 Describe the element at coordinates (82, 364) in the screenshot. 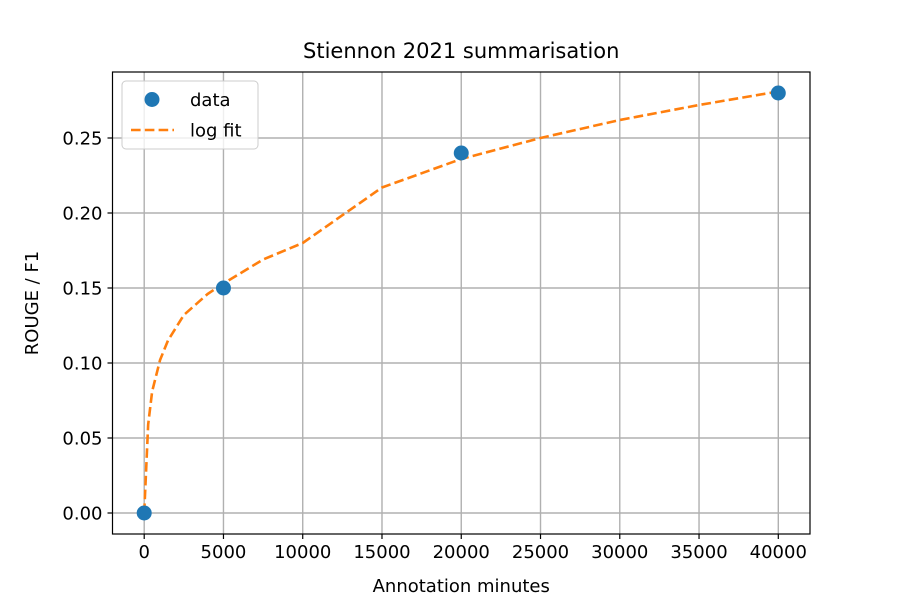

I see `y-tick-label: 0.10` at that location.